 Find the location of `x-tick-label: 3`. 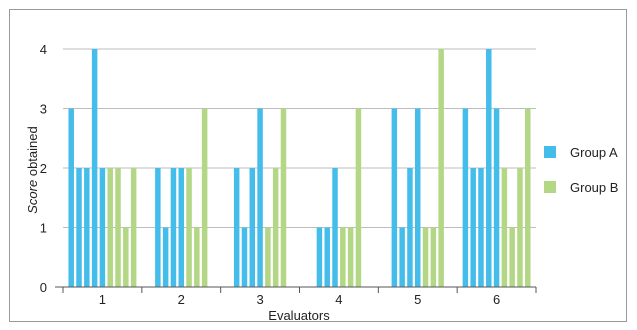

x-tick-label: 3 is located at coordinates (259, 299).